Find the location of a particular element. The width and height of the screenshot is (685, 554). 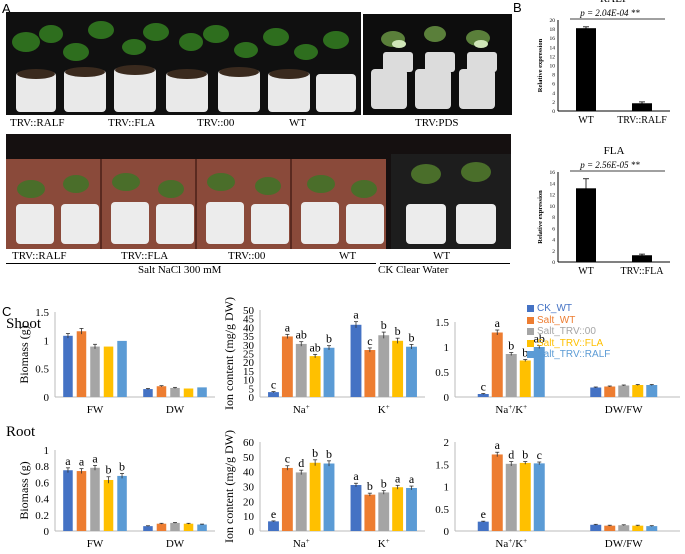

p-value-annotation: p = 2.56E-05 ** is located at coordinates (609, 165).